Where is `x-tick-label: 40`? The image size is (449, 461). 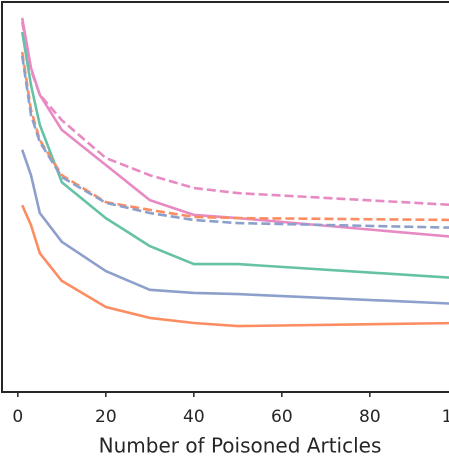 x-tick-label: 40 is located at coordinates (194, 417).